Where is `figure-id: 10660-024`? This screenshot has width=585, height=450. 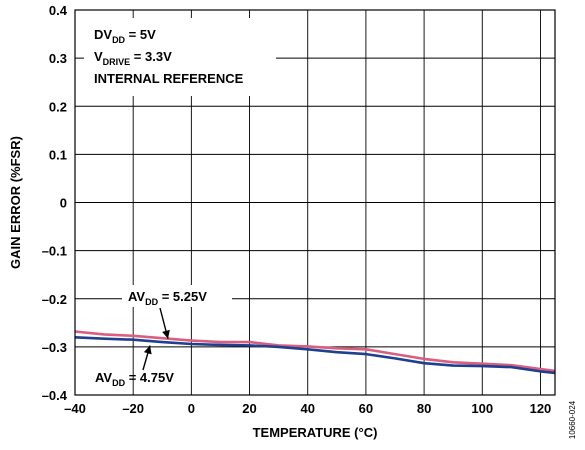
figure-id: 10660-024 is located at coordinates (572, 419).